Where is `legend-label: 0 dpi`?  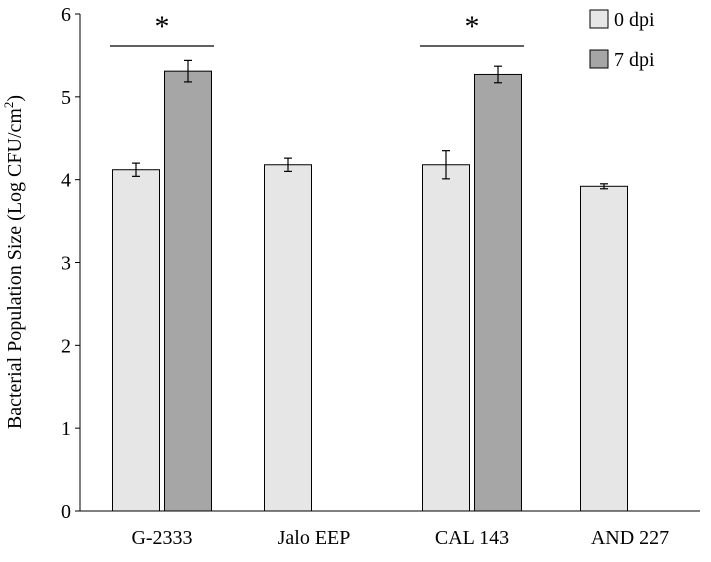
legend-label: 0 dpi is located at coordinates (634, 20).